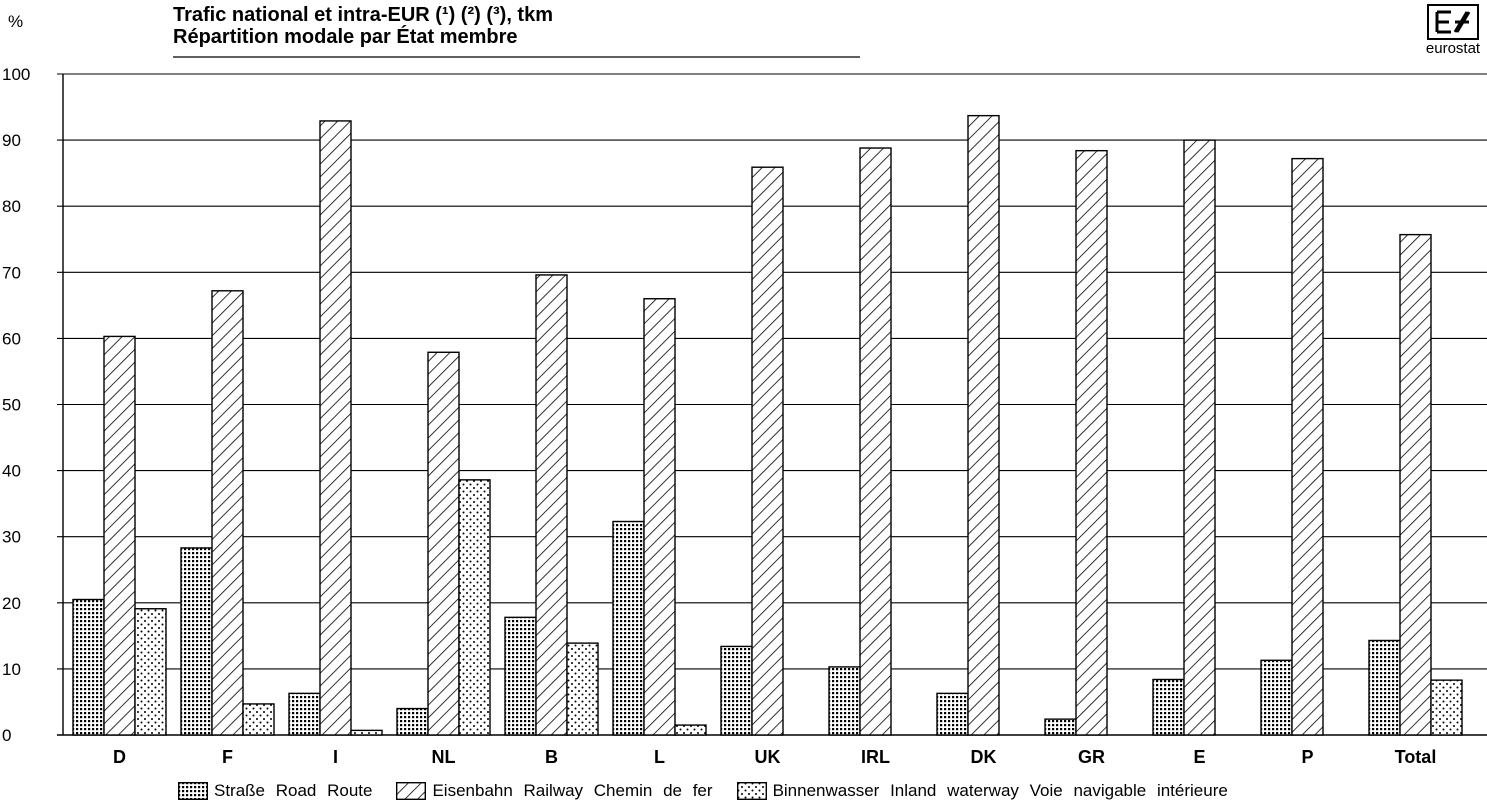 This screenshot has width=1487, height=809. I want to click on y-tick-label: 90, so click(11, 140).